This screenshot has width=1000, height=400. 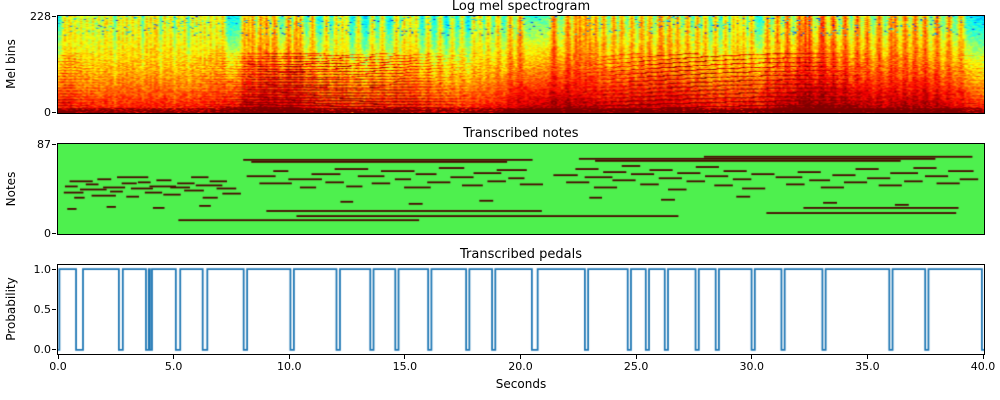 What do you see at coordinates (173, 366) in the screenshot?
I see `x-tick-label: 5.0` at bounding box center [173, 366].